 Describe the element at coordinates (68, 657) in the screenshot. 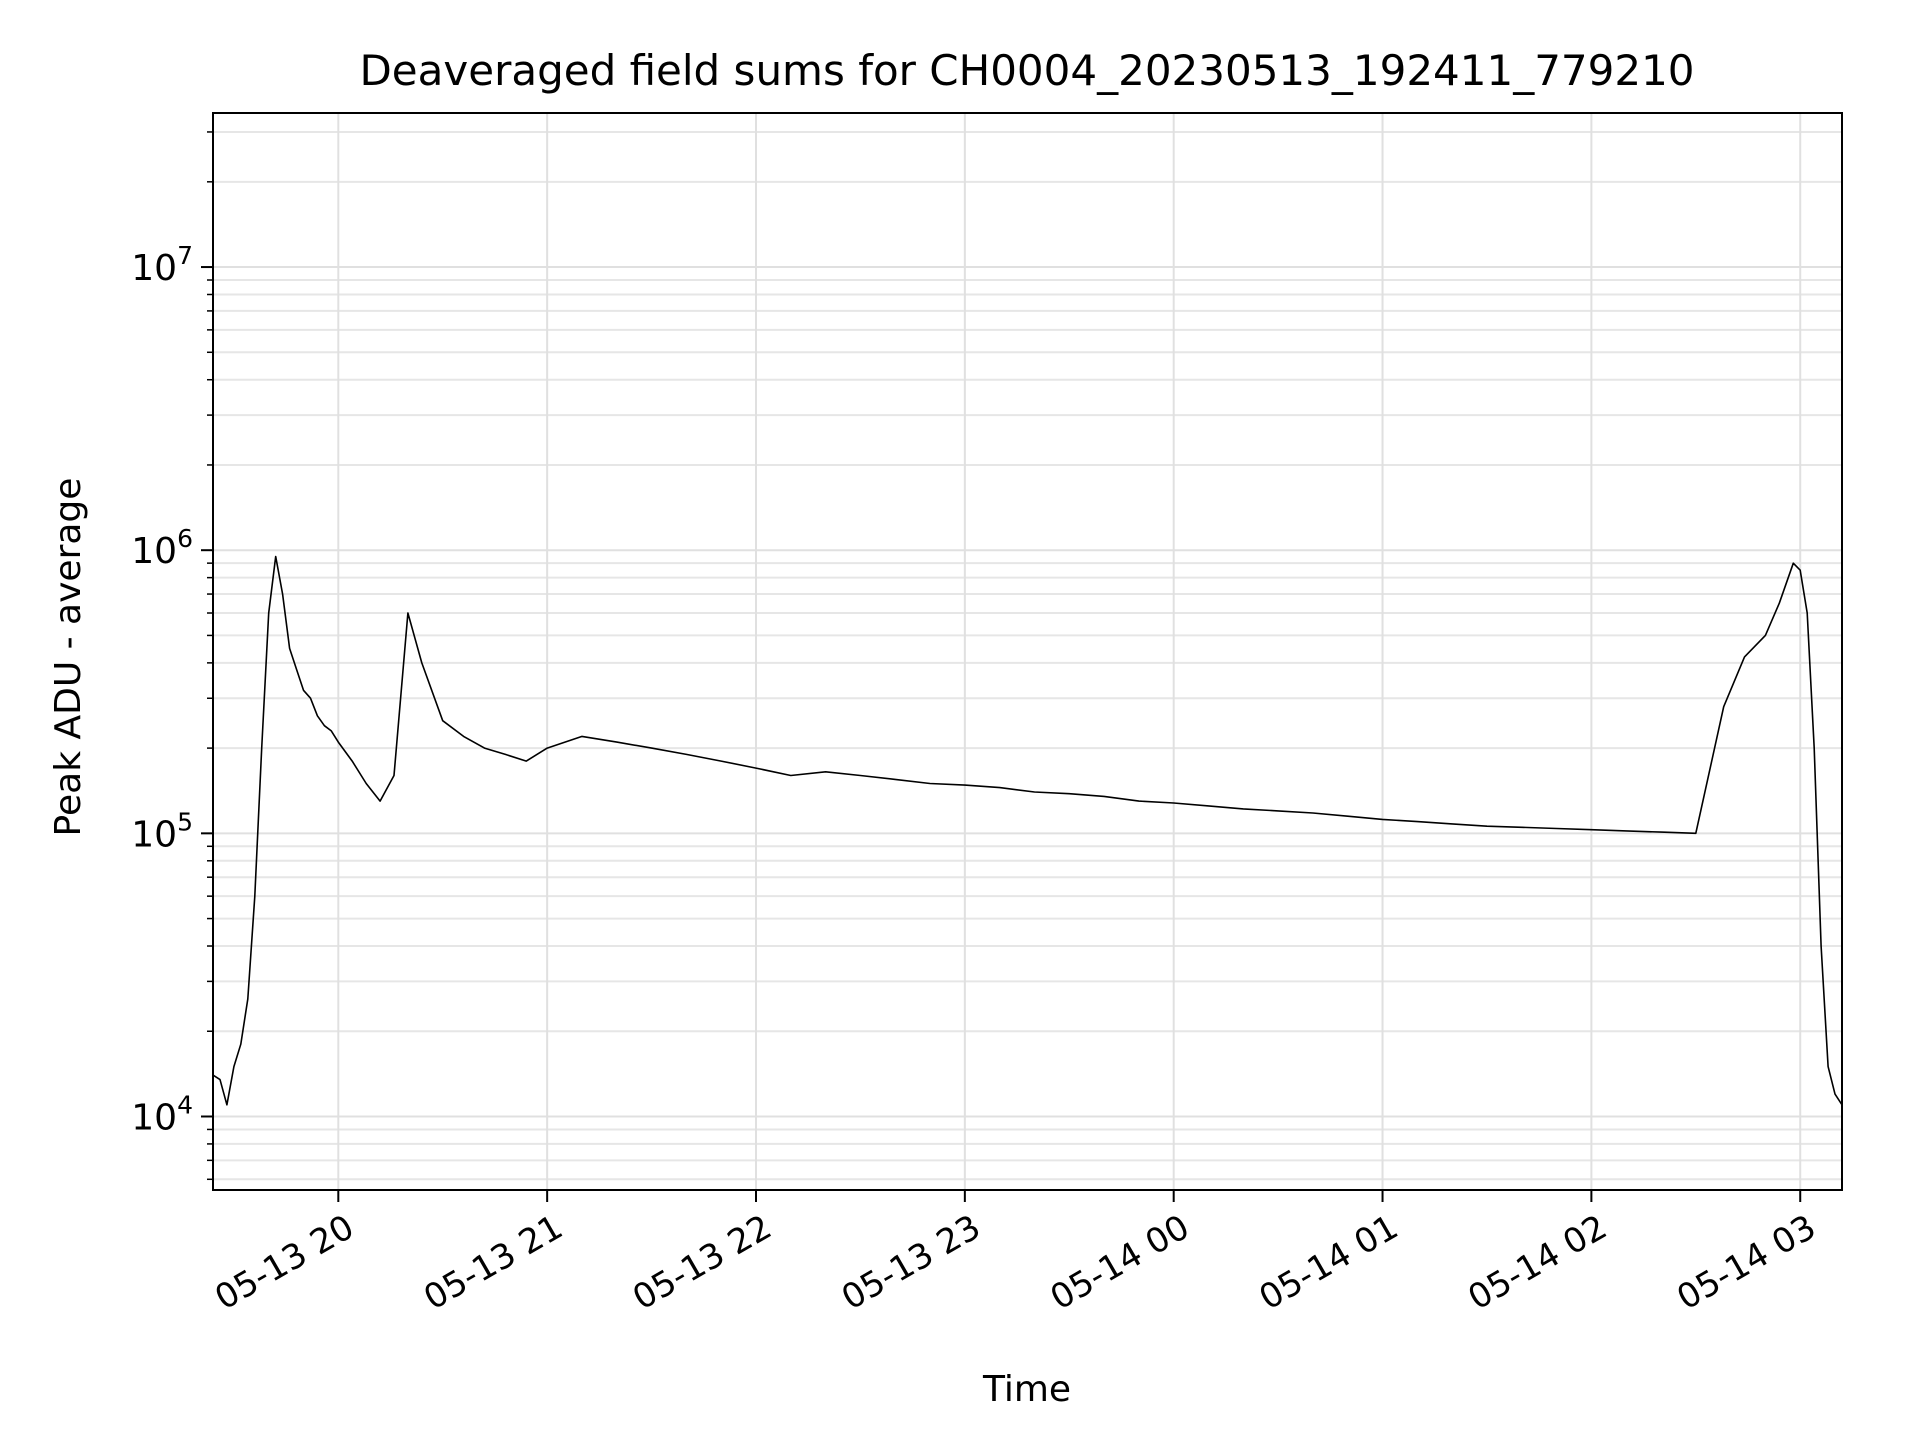

I see `y-axis-label: Peak ADU - average` at that location.